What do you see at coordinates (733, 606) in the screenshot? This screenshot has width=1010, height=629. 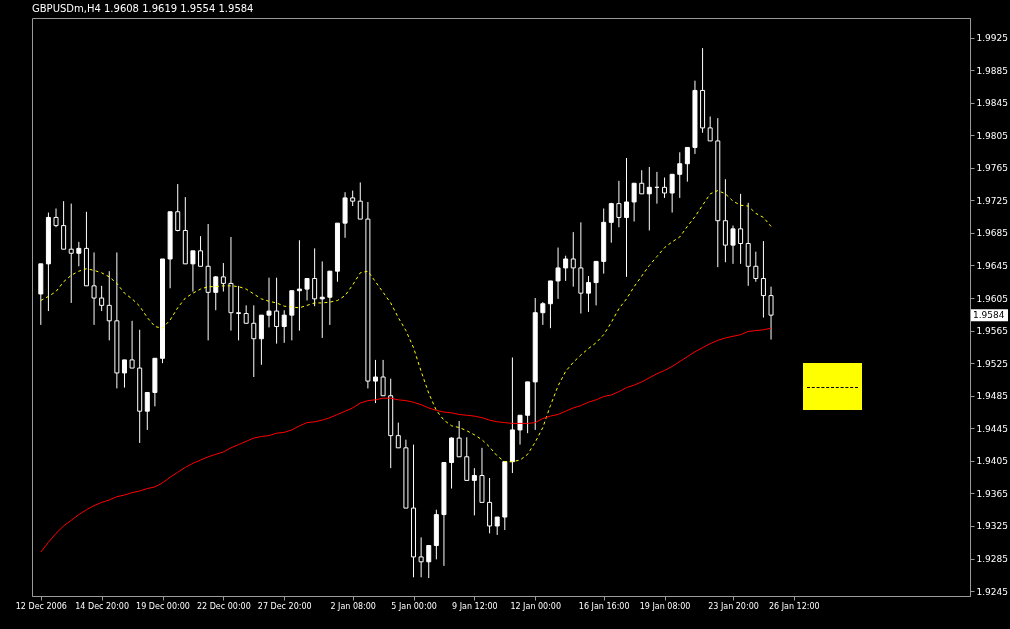 I see `x-tick-label: 23 Jan 20:00` at bounding box center [733, 606].